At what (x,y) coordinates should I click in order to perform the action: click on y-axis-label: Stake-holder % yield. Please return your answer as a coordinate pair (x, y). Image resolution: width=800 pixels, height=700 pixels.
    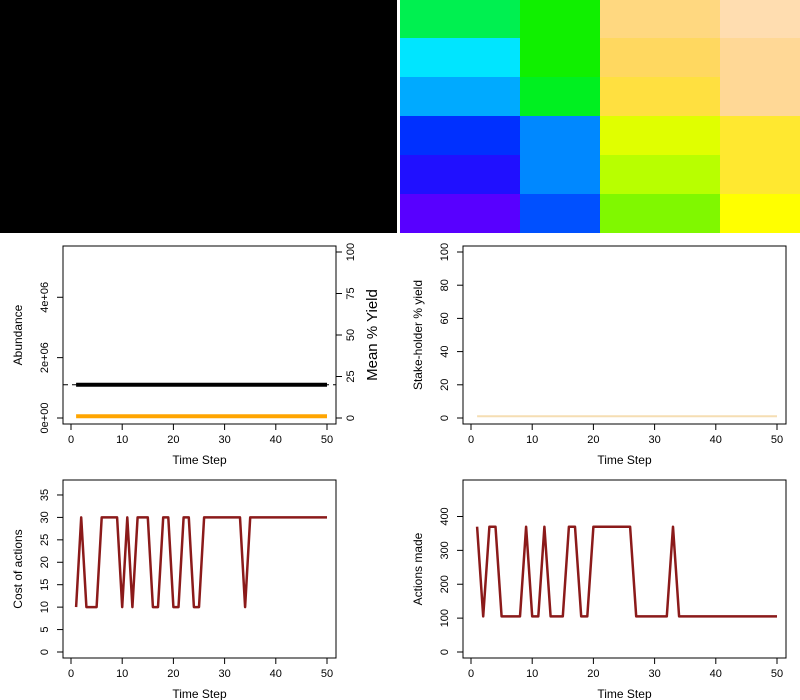
    Looking at the image, I should click on (418, 335).